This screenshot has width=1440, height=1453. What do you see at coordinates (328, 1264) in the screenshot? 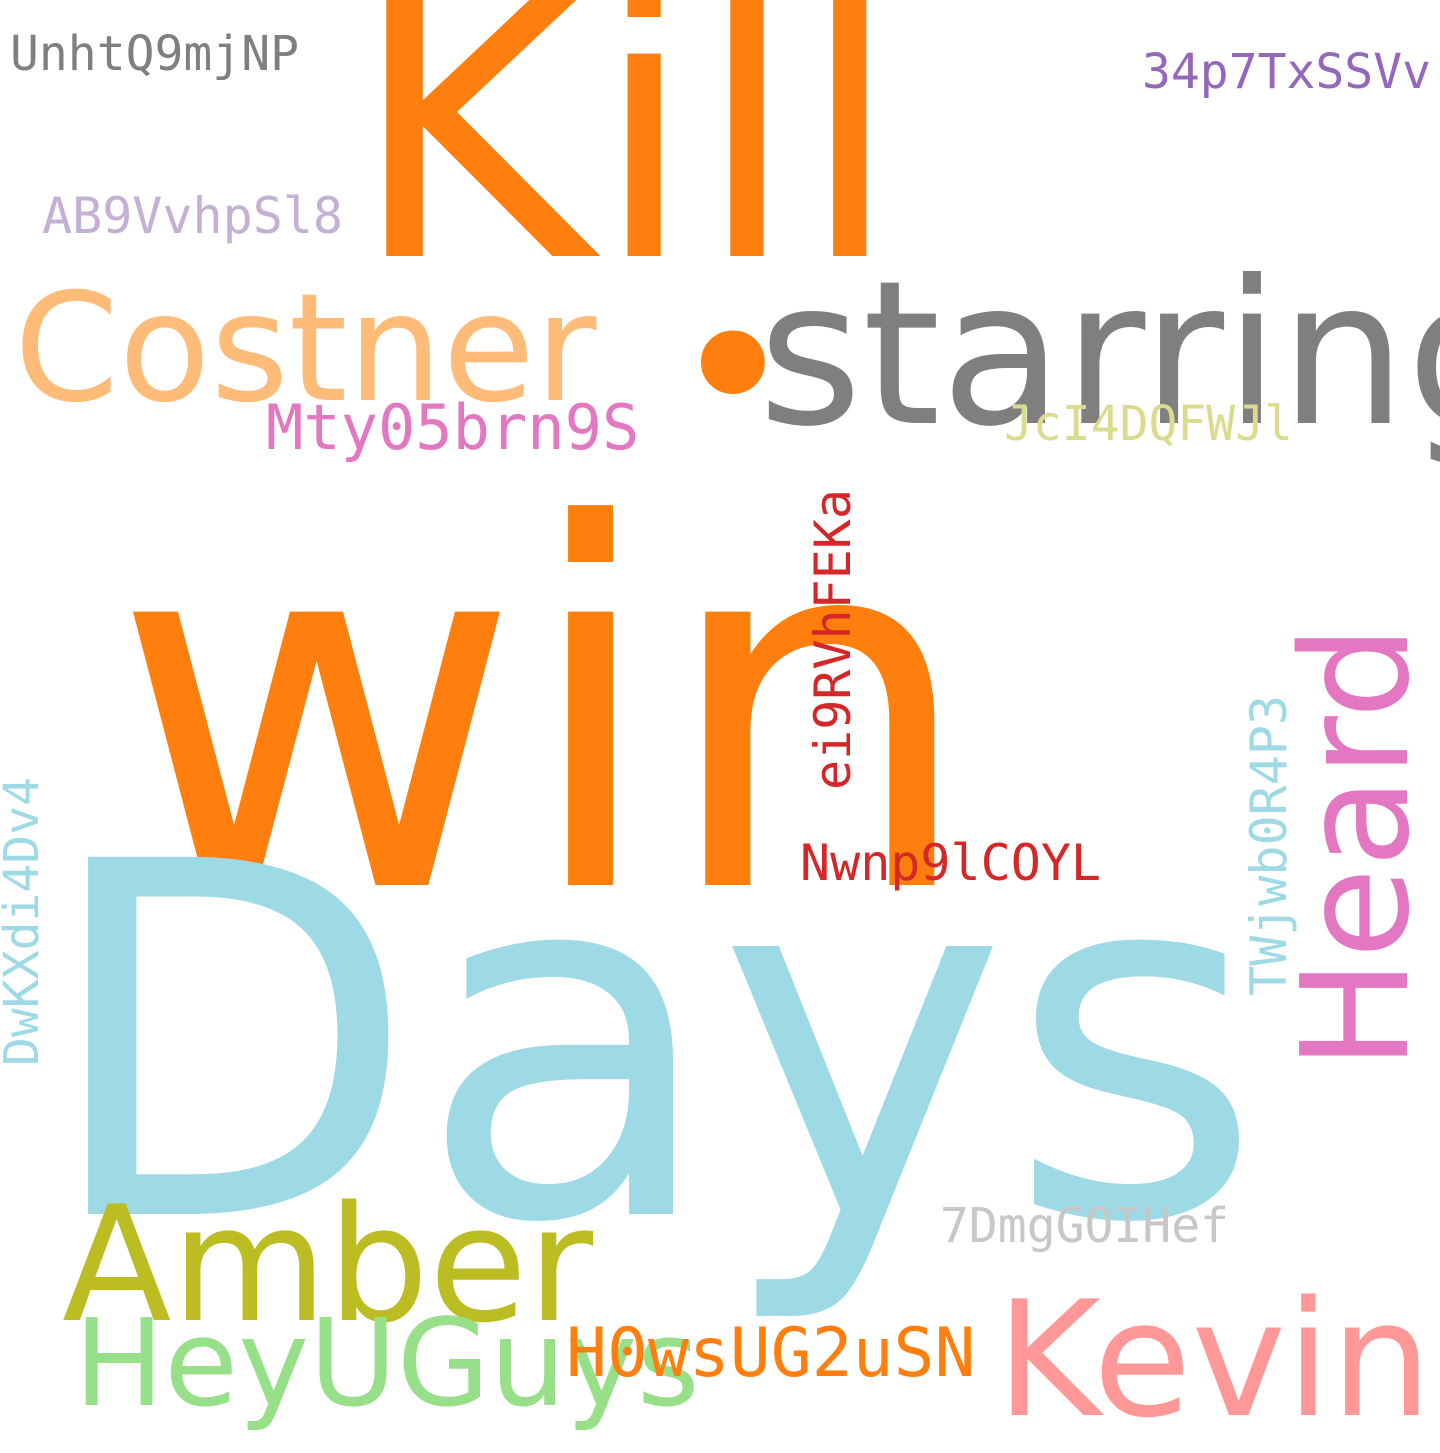
I see `word-amber: Amber` at bounding box center [328, 1264].